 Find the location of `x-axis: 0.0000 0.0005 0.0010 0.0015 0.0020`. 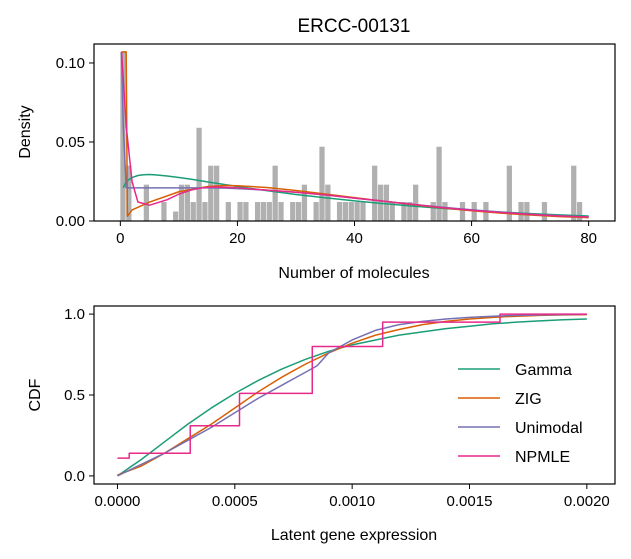

x-axis: 0.0000 0.0005 0.0010 0.0015 0.0020 is located at coordinates (352, 497).